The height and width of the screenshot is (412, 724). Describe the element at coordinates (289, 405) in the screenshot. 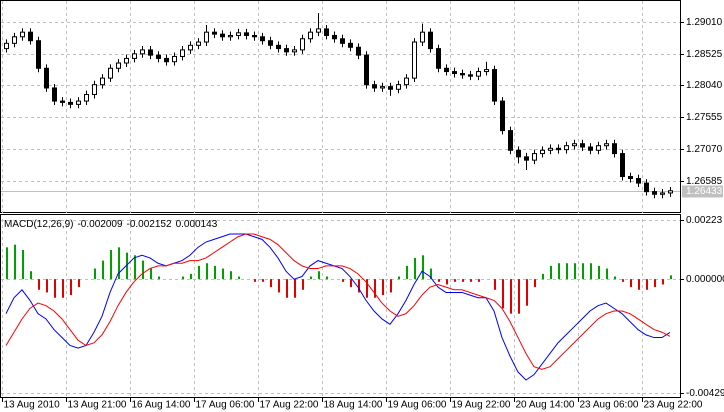

I see `x-tick-label: 17 Aug 22:00` at that location.